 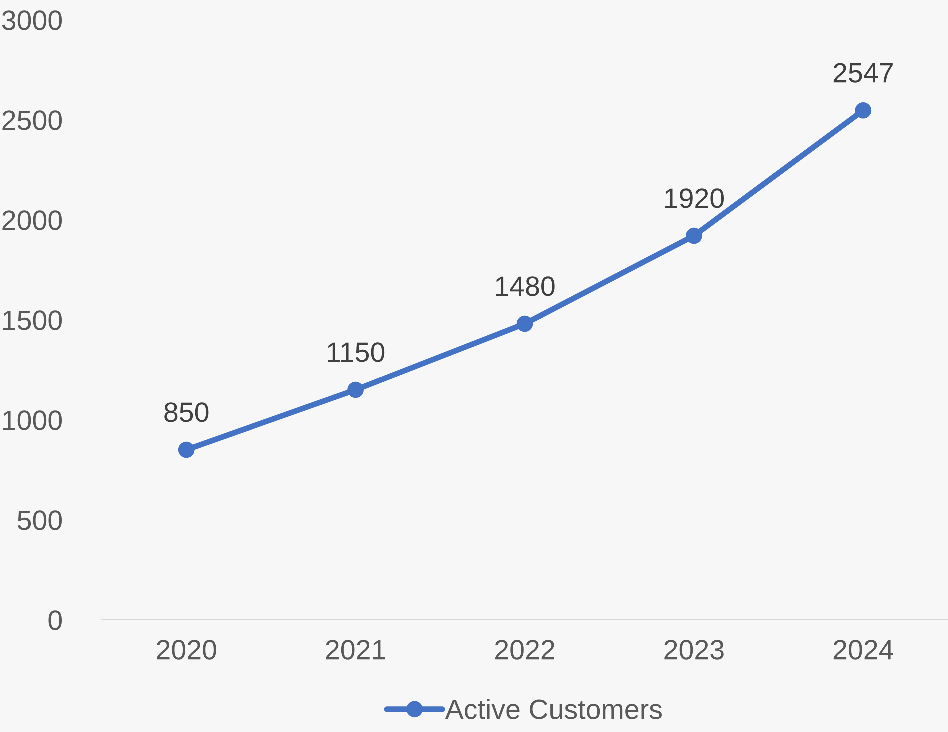 I want to click on y-tick-label: 2500, so click(x=32, y=120).